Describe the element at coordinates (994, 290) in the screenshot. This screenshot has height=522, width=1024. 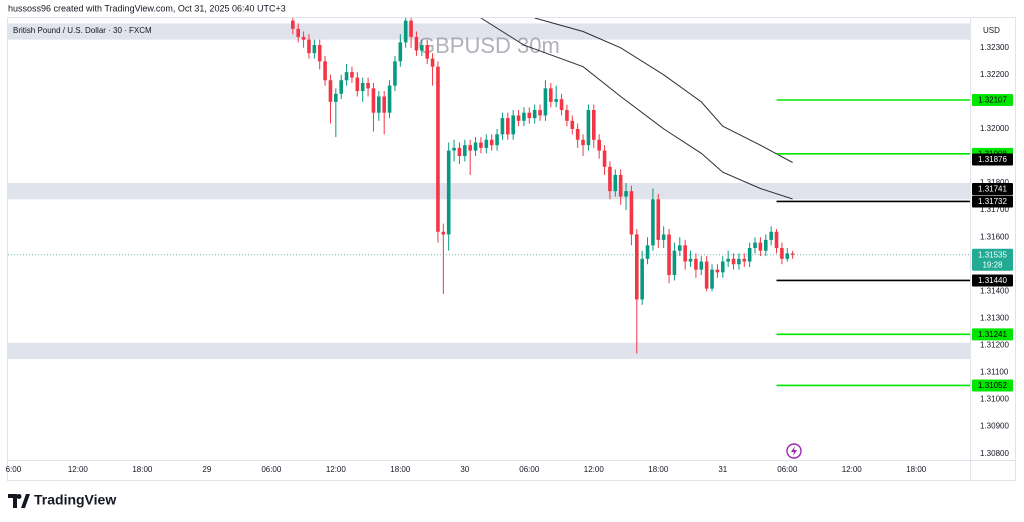
I see `y-tick-label: 1.31400` at that location.